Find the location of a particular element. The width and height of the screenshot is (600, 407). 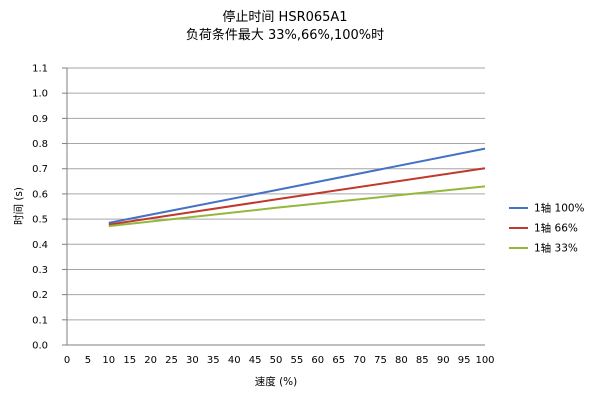

x-tick-label: 90 is located at coordinates (443, 360).